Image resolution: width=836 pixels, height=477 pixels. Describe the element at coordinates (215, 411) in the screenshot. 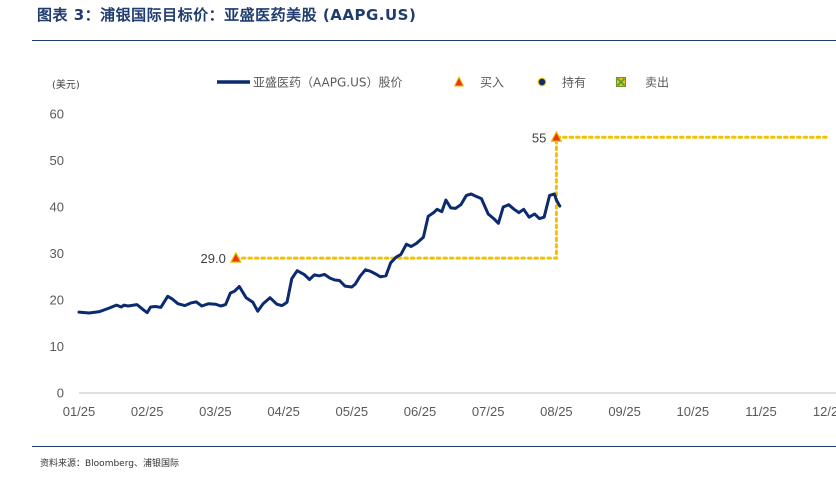

I see `x-tick-label: 03/25` at that location.